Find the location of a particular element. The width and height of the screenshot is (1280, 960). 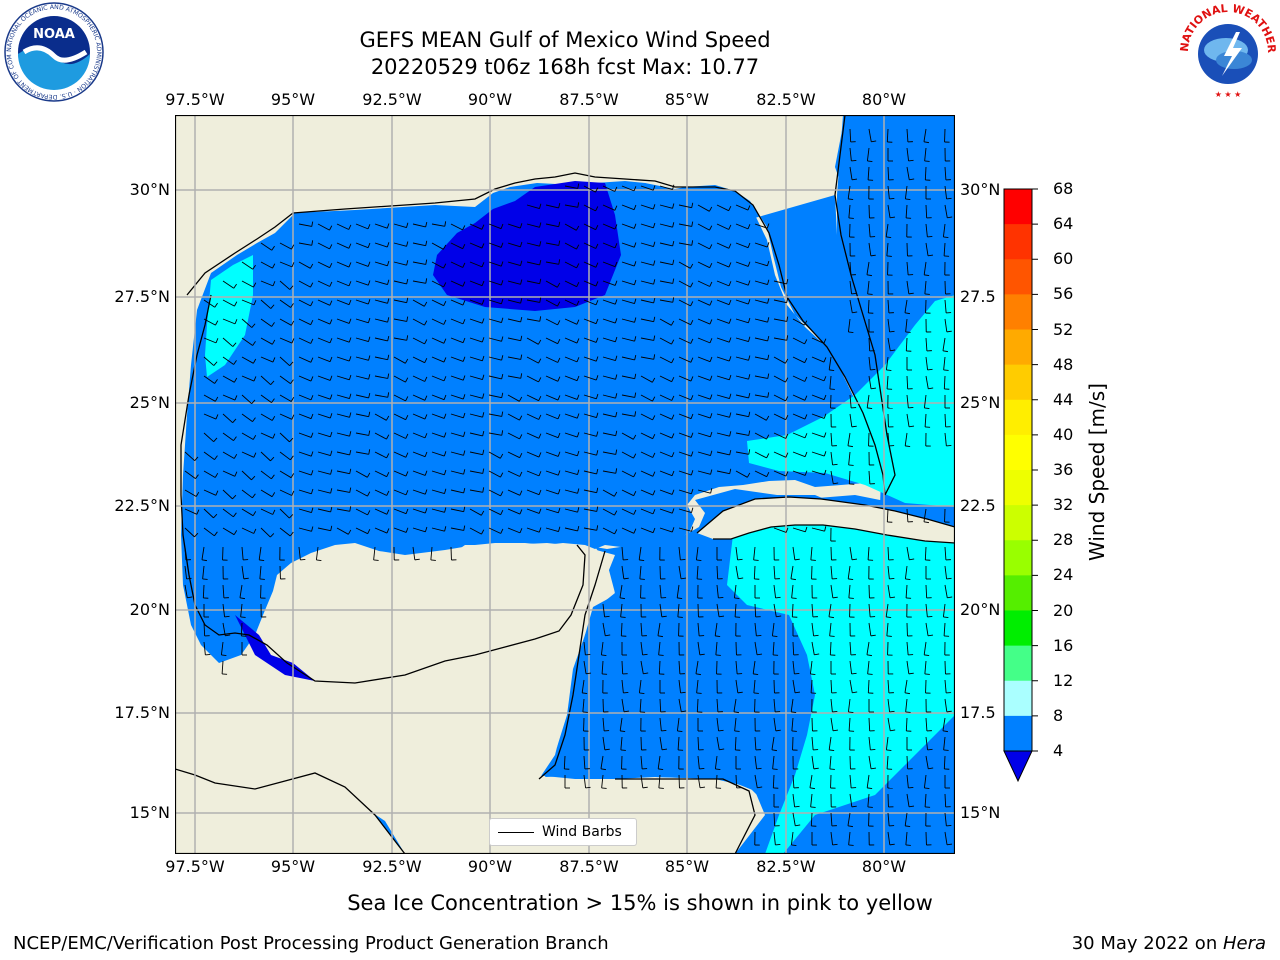

colorbar-tick-label: 4 is located at coordinates (1058, 750).